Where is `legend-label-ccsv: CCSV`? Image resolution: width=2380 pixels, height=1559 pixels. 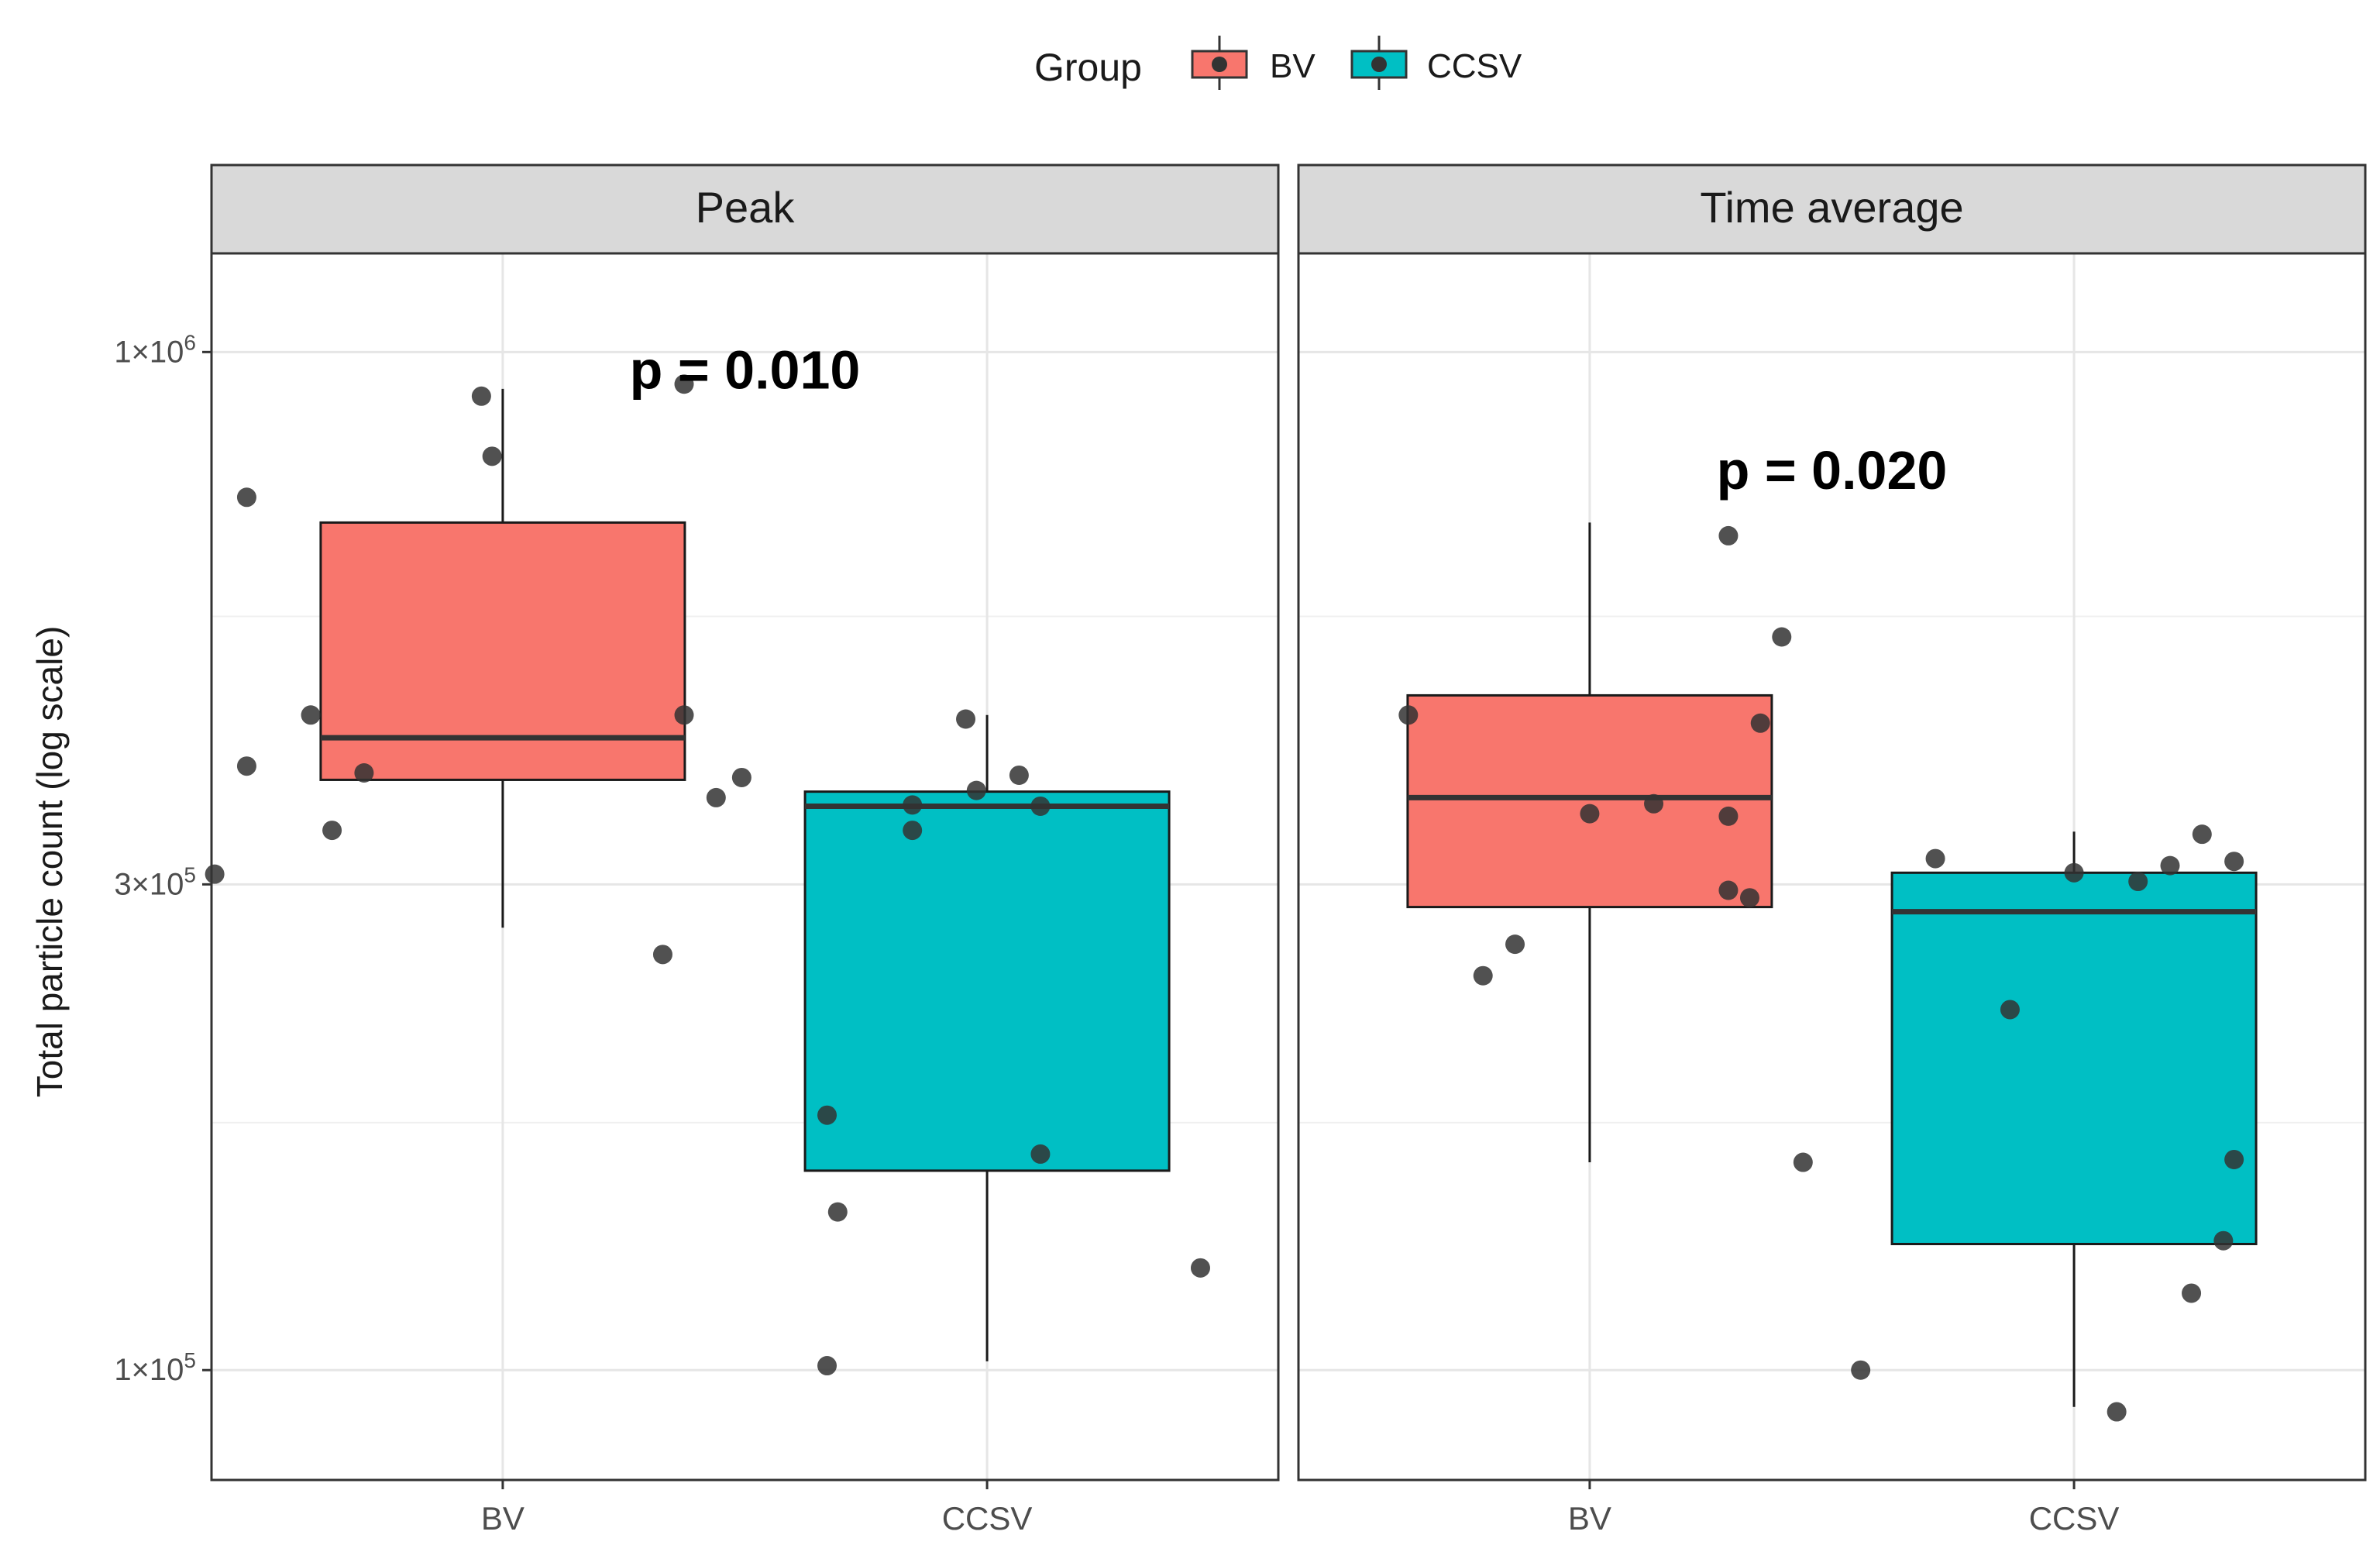 legend-label-ccsv: CCSV is located at coordinates (1475, 66).